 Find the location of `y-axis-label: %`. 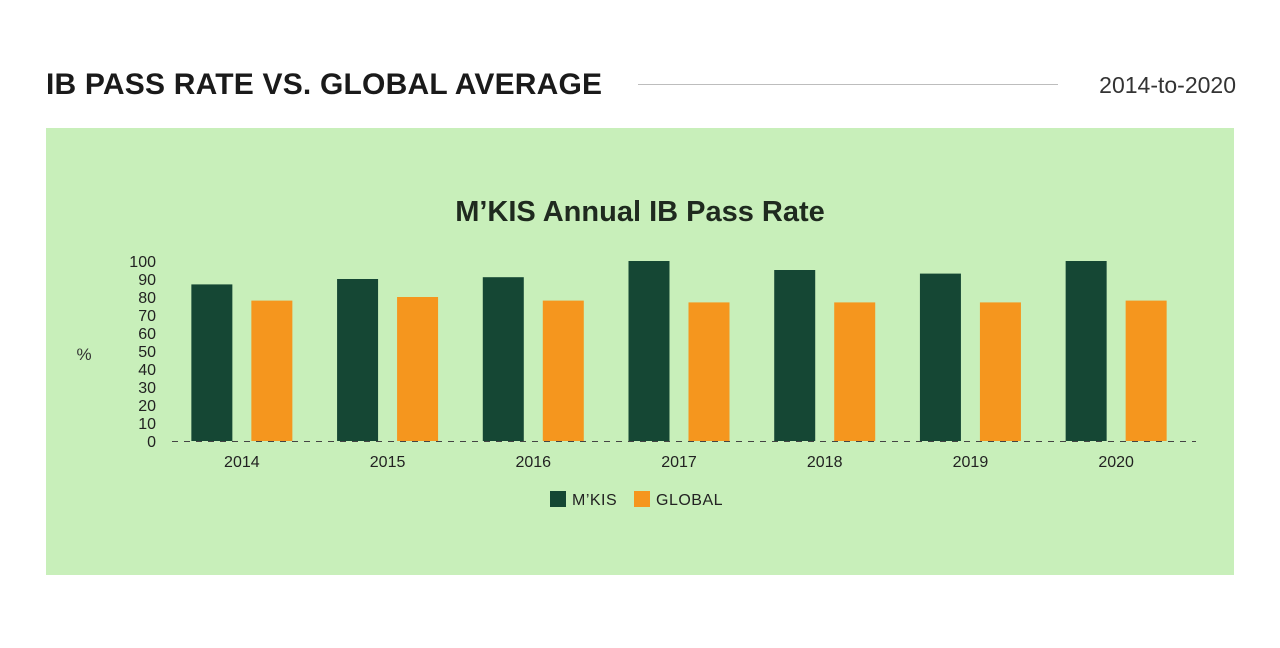

y-axis-label: % is located at coordinates (83, 354).